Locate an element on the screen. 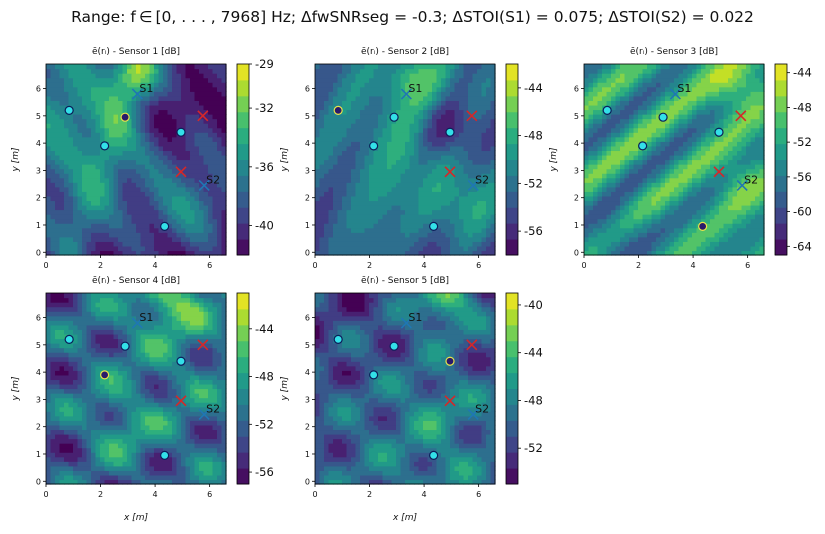  colorbar-tick-label: -52 is located at coordinates (264, 424).